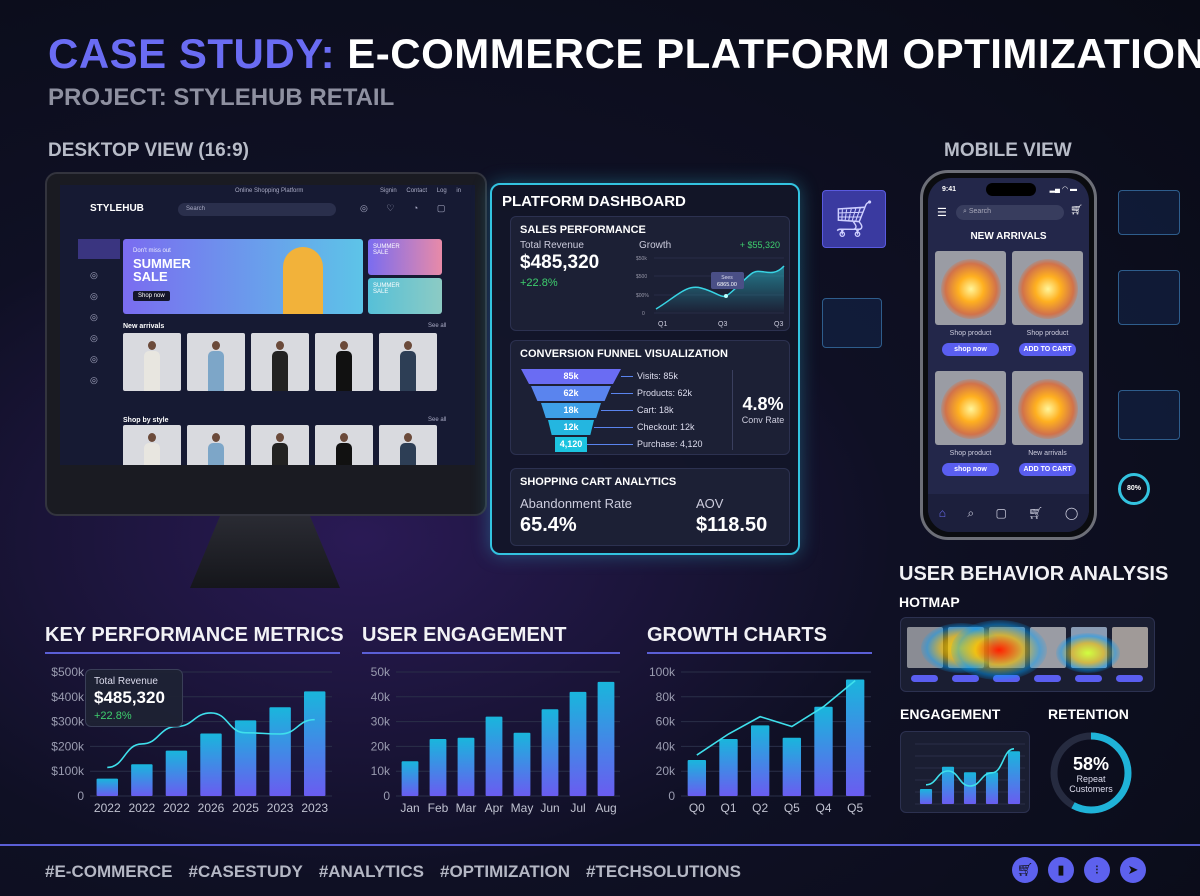 The height and width of the screenshot is (896, 1200). I want to click on status-time: 9:41, so click(949, 189).